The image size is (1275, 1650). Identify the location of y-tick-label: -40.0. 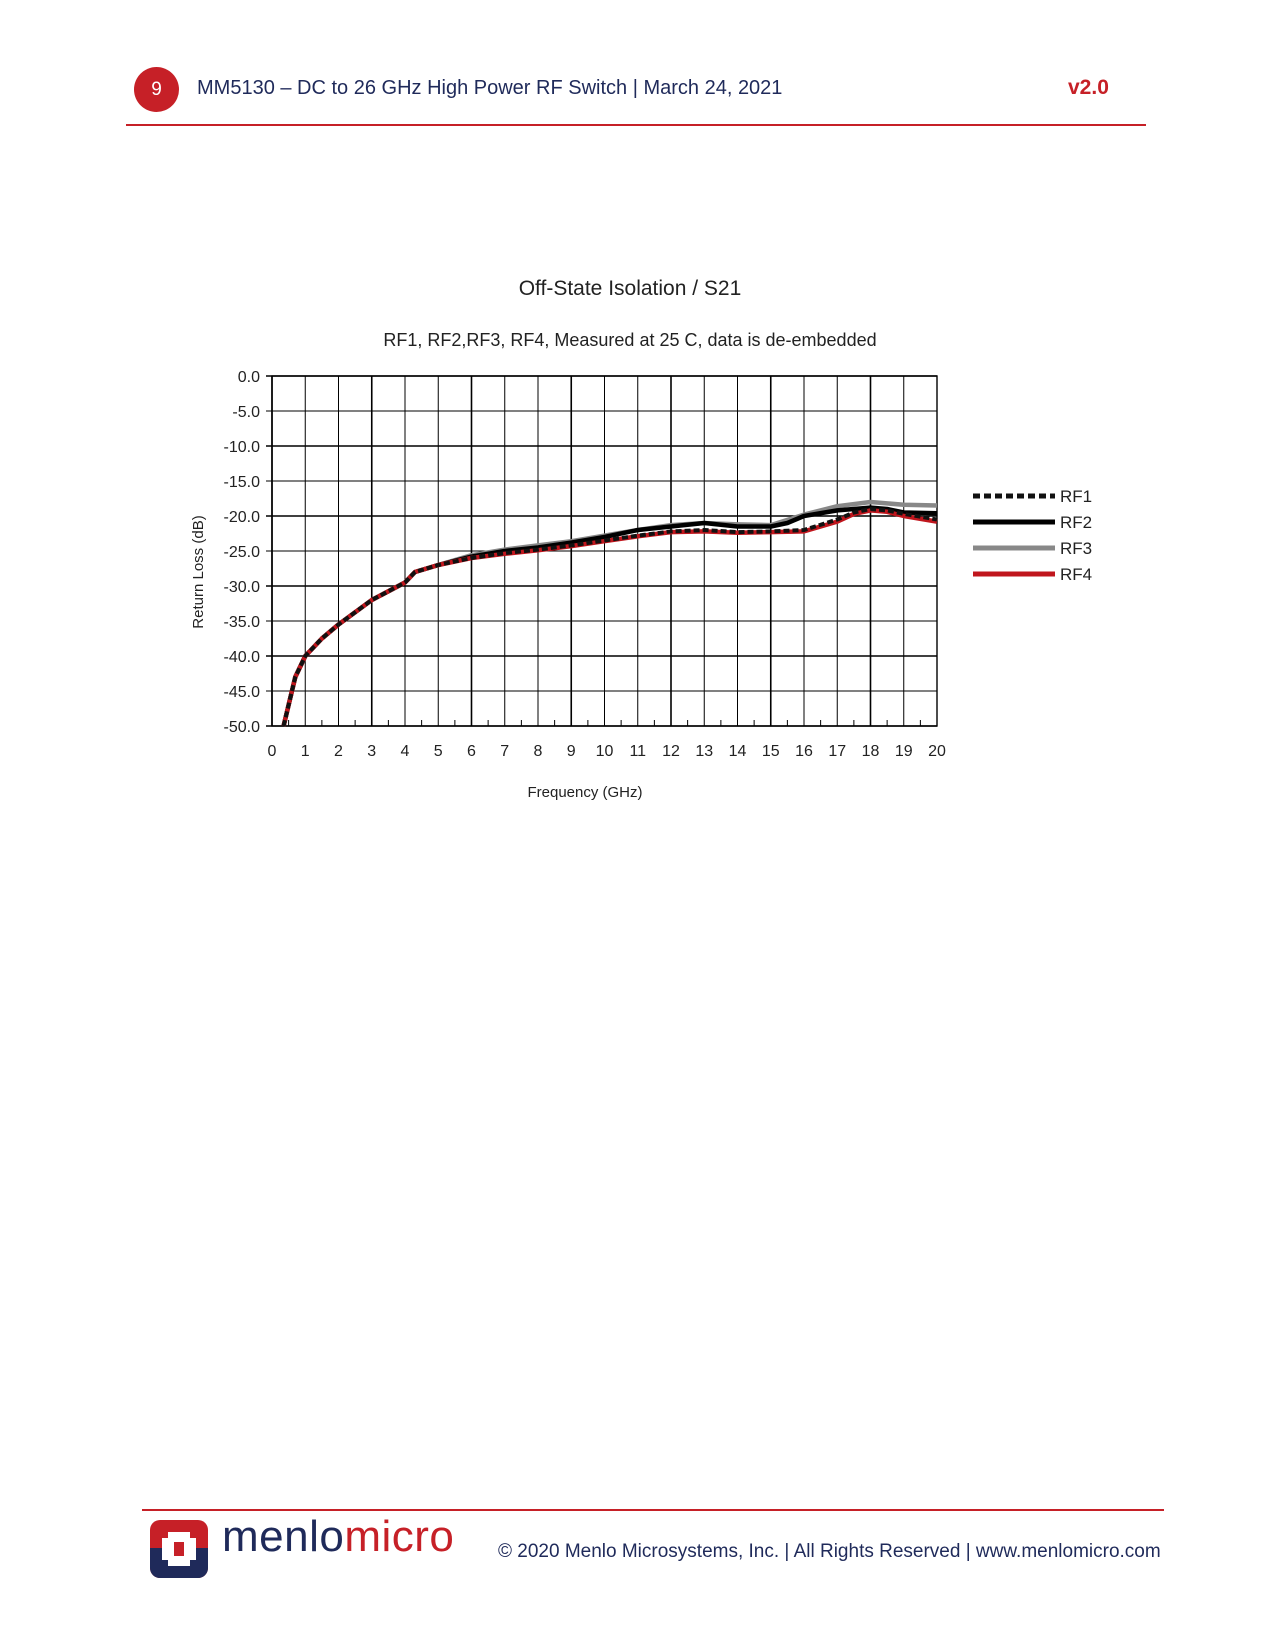
(242, 657).